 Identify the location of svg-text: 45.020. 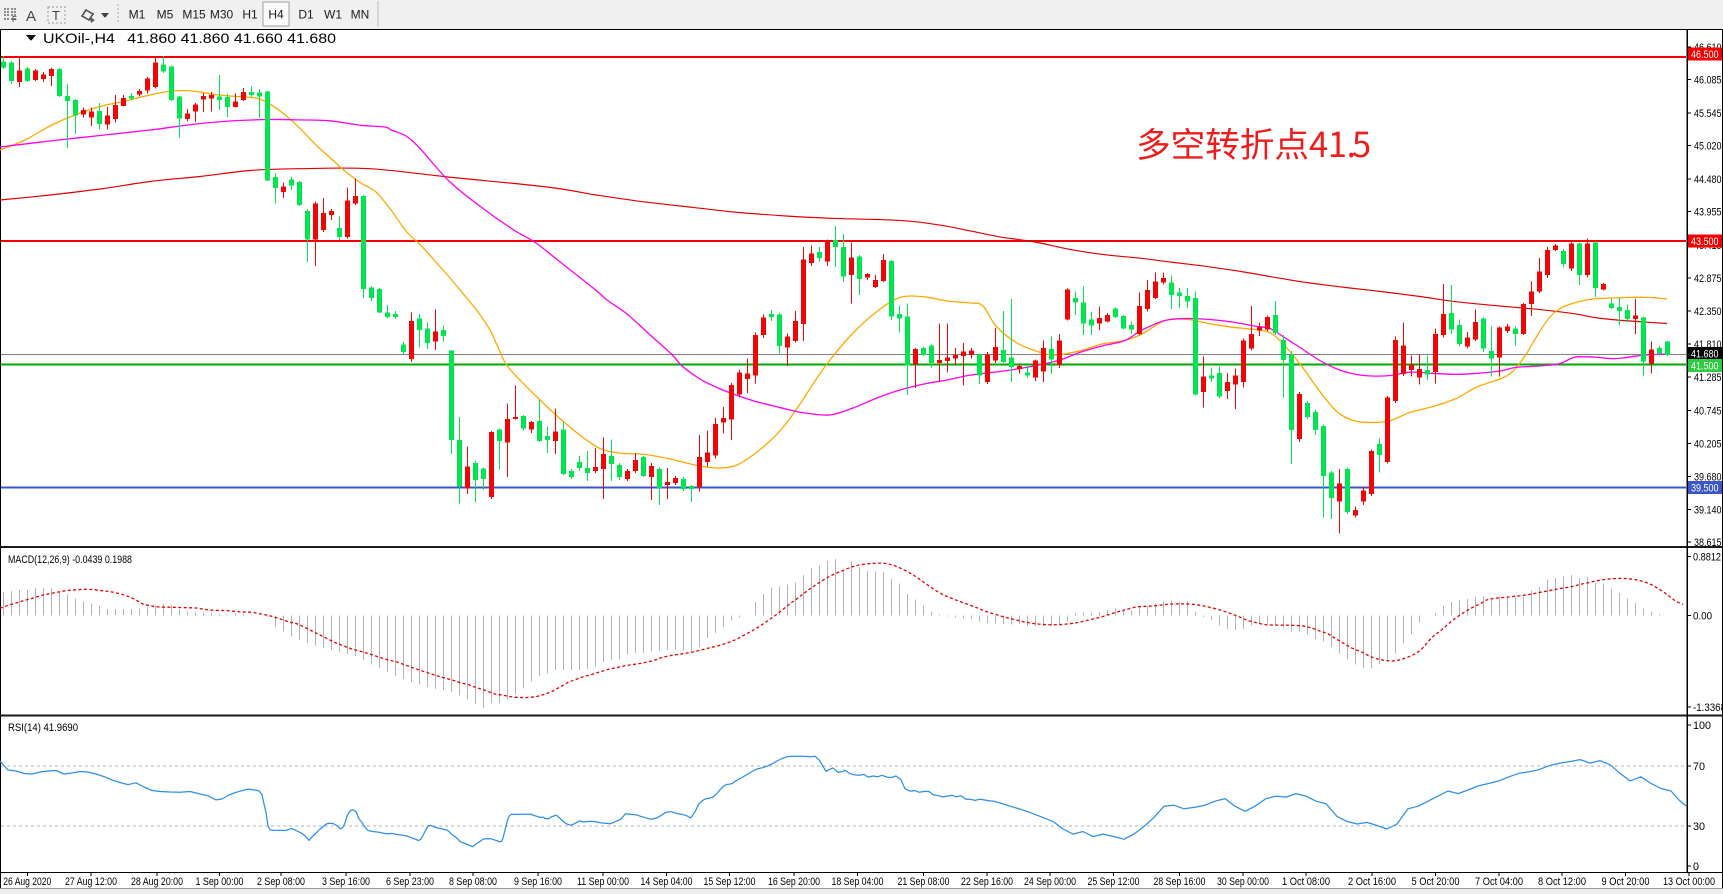
(1708, 146).